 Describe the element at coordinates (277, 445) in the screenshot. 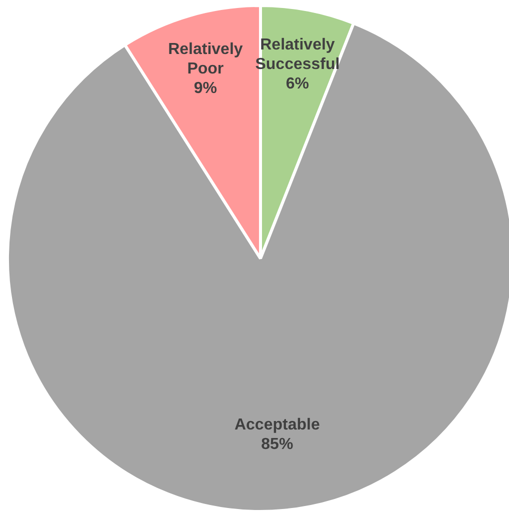

I see `data-label: 85%` at that location.